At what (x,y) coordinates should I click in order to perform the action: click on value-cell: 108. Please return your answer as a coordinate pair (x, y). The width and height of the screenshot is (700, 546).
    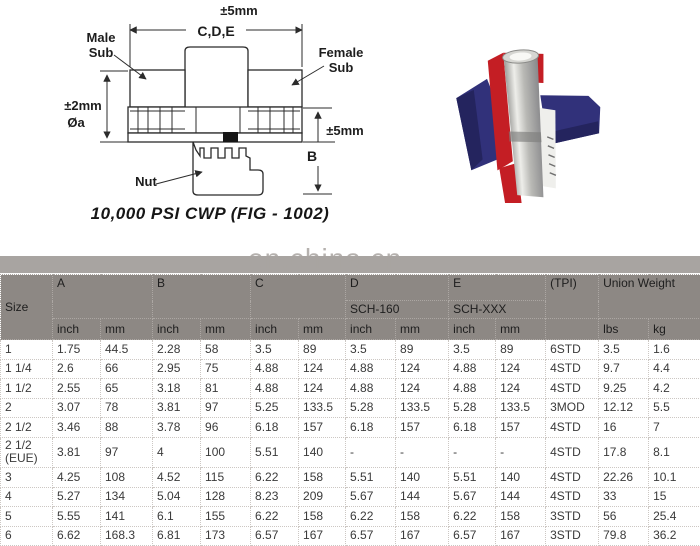
    Looking at the image, I should click on (127, 478).